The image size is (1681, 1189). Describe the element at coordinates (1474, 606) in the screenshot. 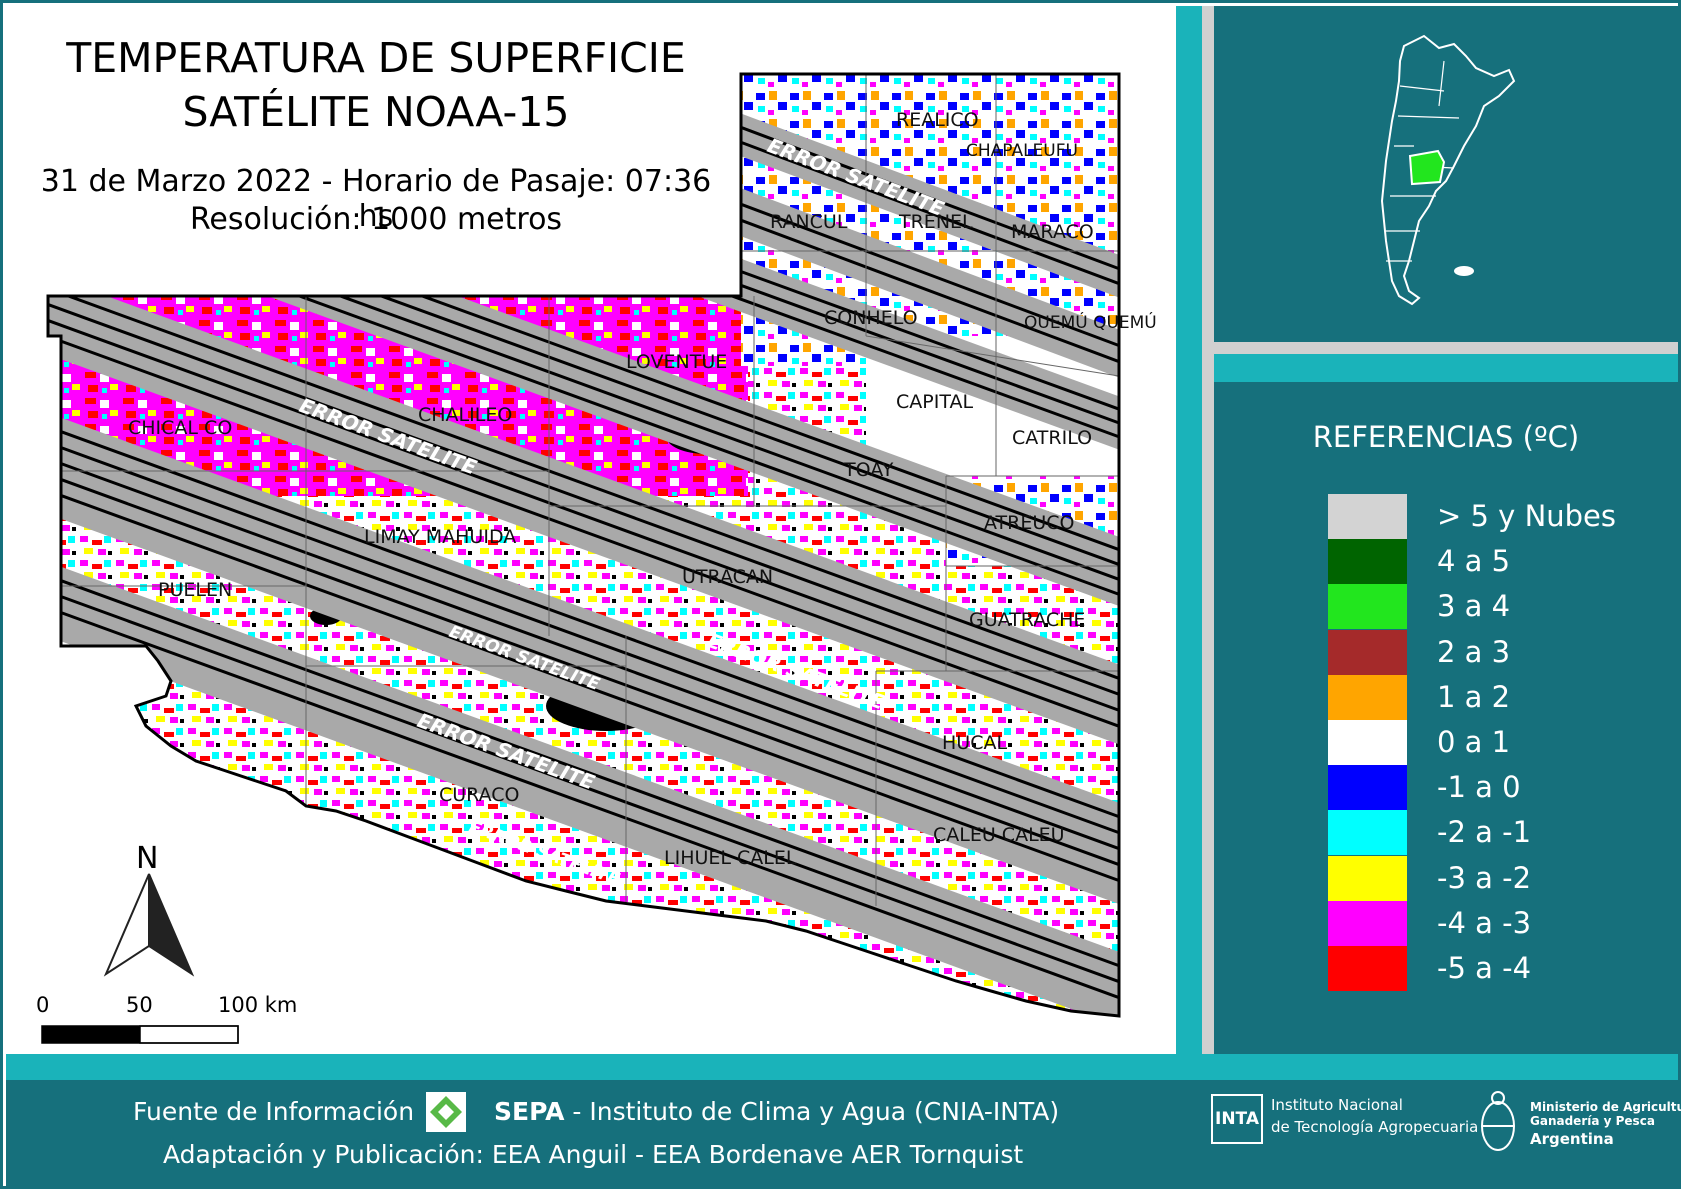

I see `legend-label: 3 a 4` at that location.